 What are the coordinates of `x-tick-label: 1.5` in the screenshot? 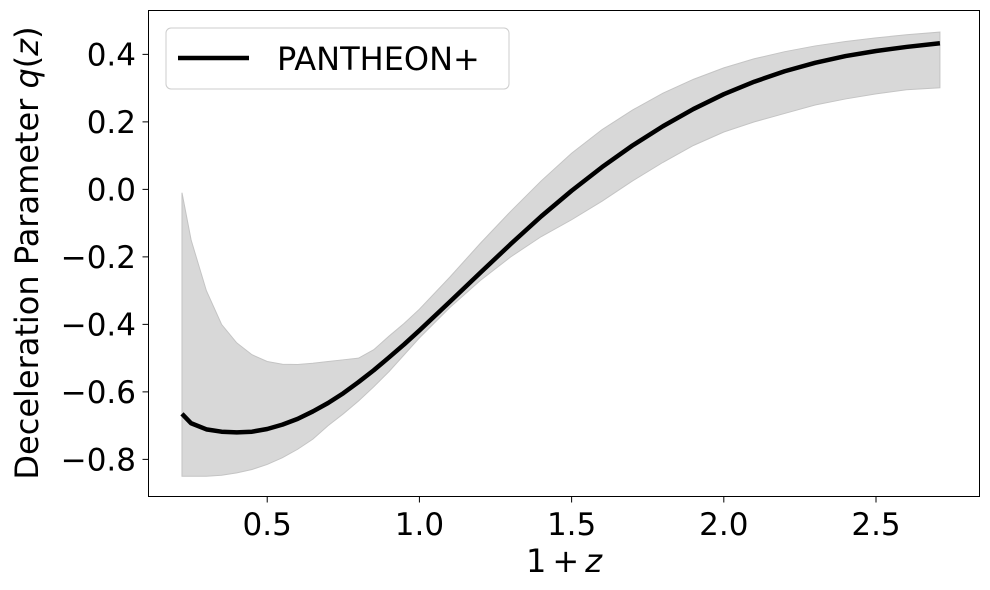 It's located at (571, 525).